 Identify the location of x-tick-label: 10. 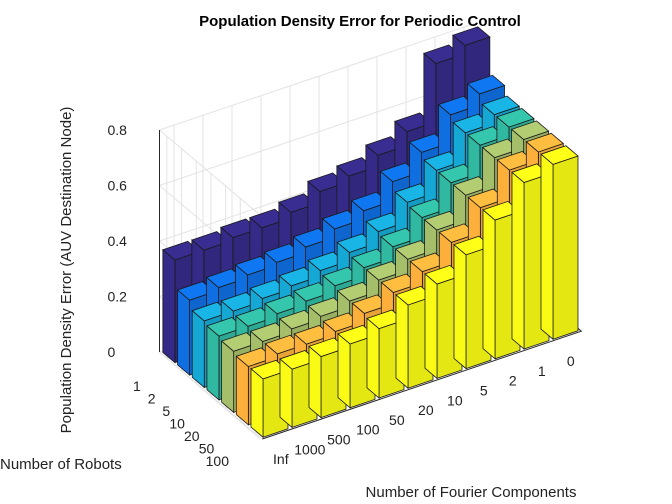
(177, 424).